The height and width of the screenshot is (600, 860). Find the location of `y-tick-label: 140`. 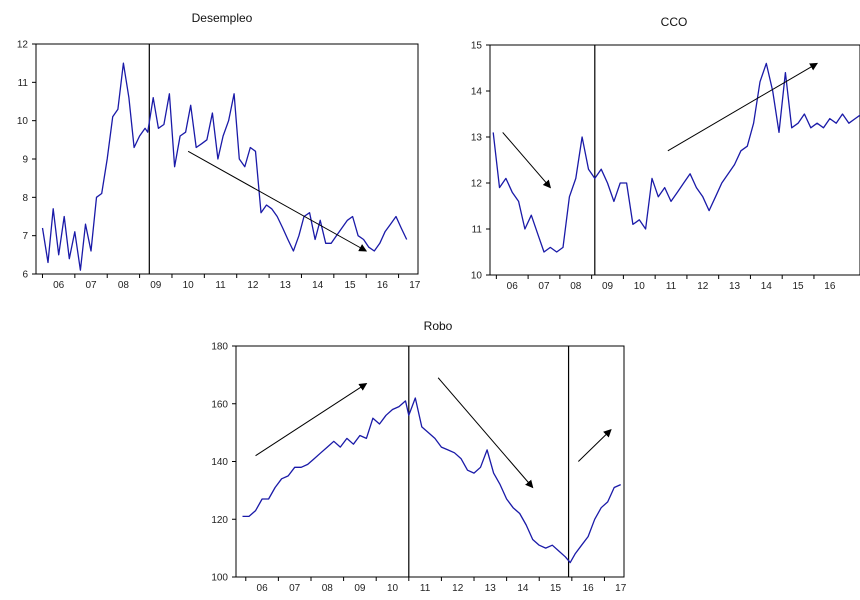

y-tick-label: 140 is located at coordinates (219, 462).